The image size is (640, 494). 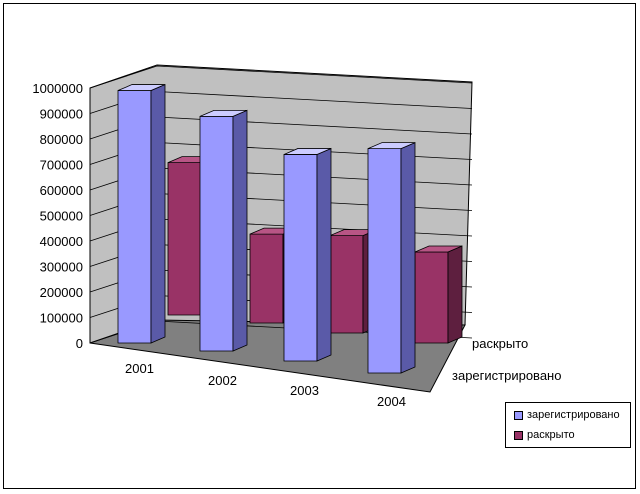 What do you see at coordinates (61, 241) in the screenshot?
I see `y-tick-label: 400000` at bounding box center [61, 241].